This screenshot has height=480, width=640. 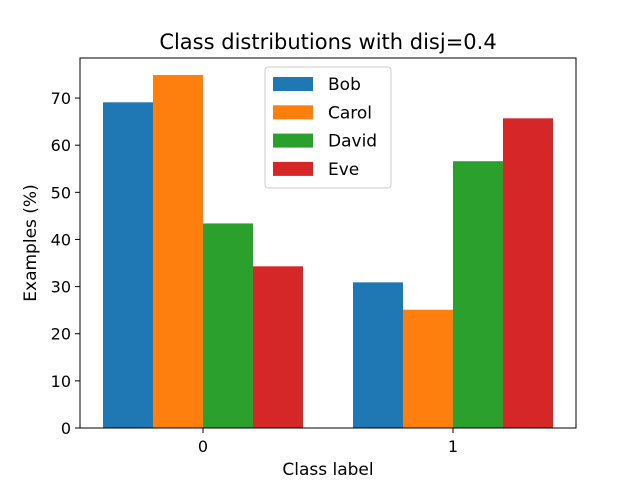 What do you see at coordinates (65, 263) in the screenshot?
I see `y-axis-ticks: 0 10 20 30 40 50 60 70` at bounding box center [65, 263].